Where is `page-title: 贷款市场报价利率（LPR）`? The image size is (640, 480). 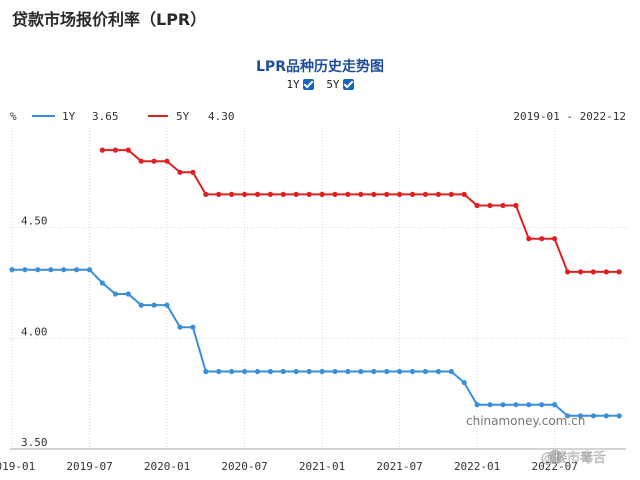
page-title: 贷款市场报价利率（LPR） is located at coordinates (109, 19).